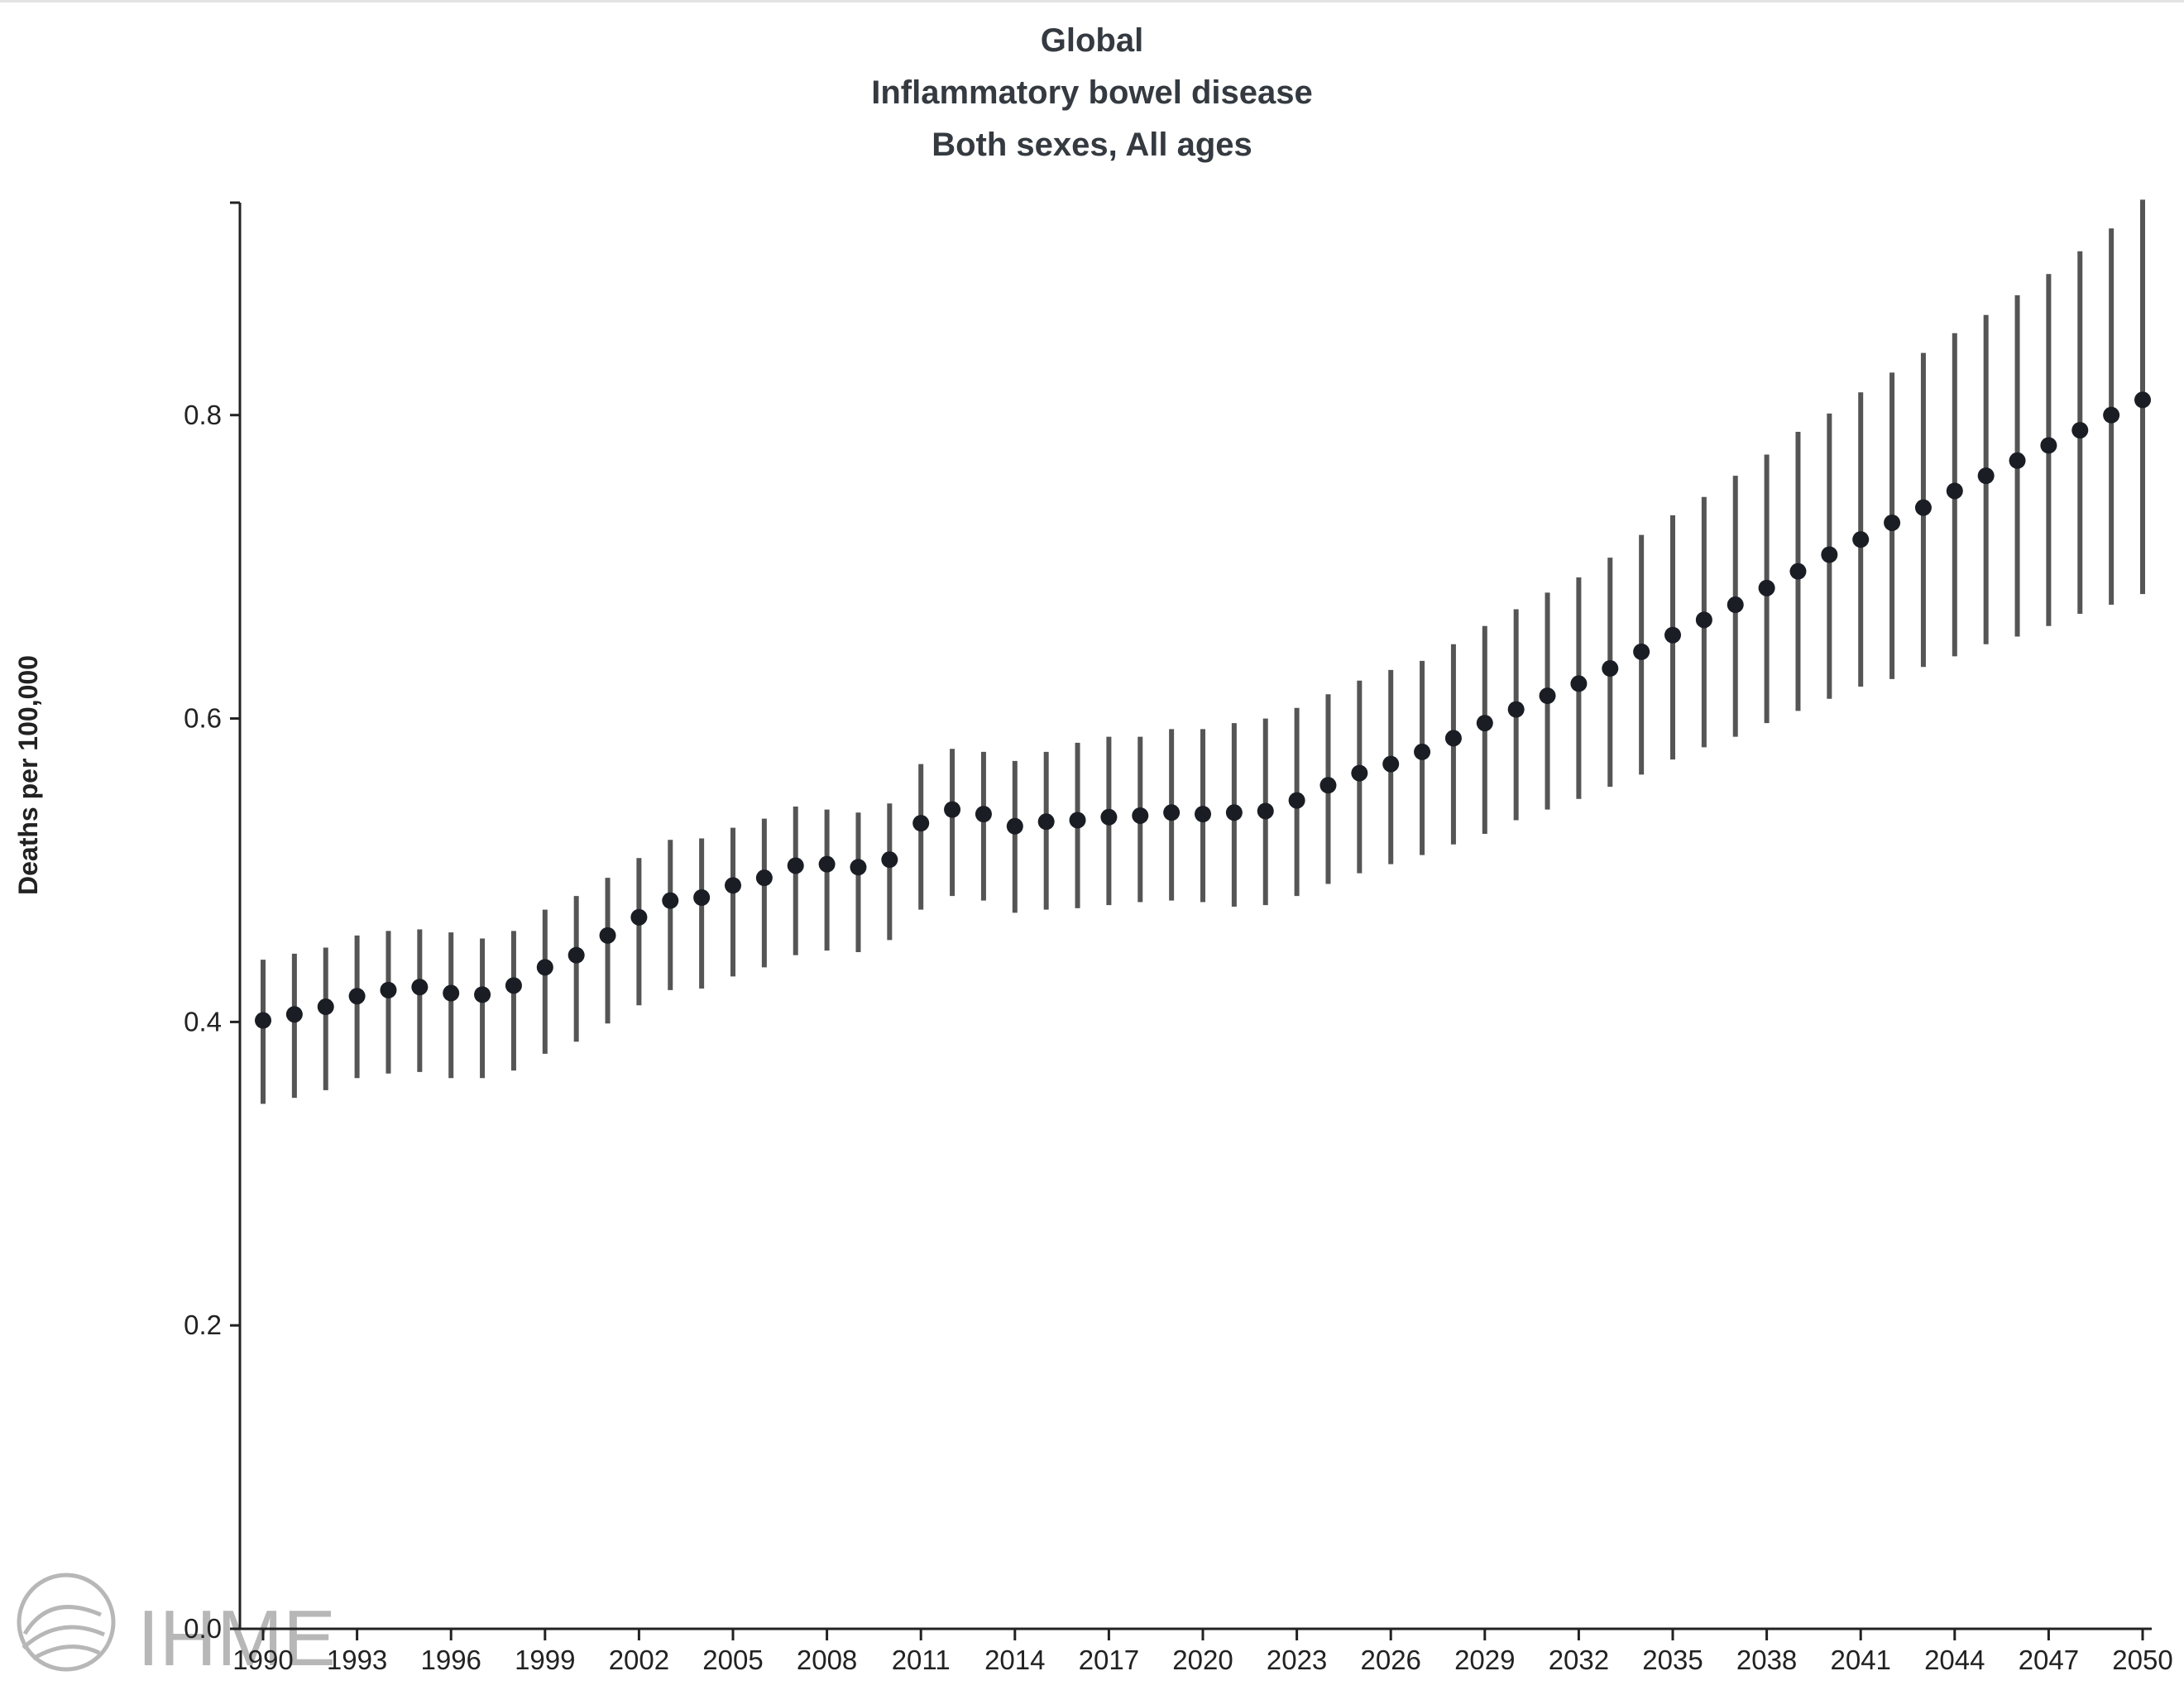  I want to click on x-tick-label: 1990, so click(262, 1660).